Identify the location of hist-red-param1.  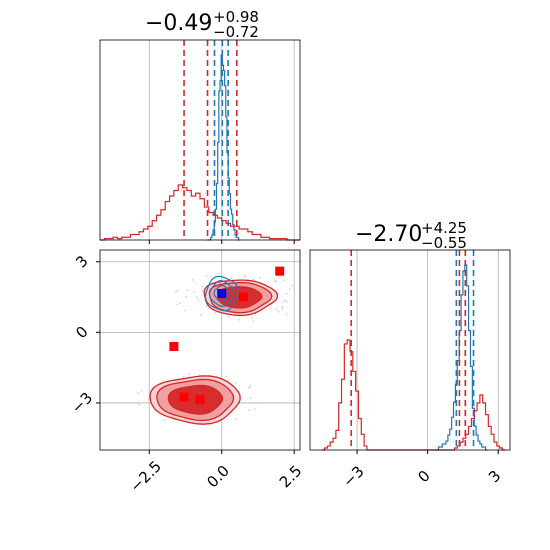
(200, 212).